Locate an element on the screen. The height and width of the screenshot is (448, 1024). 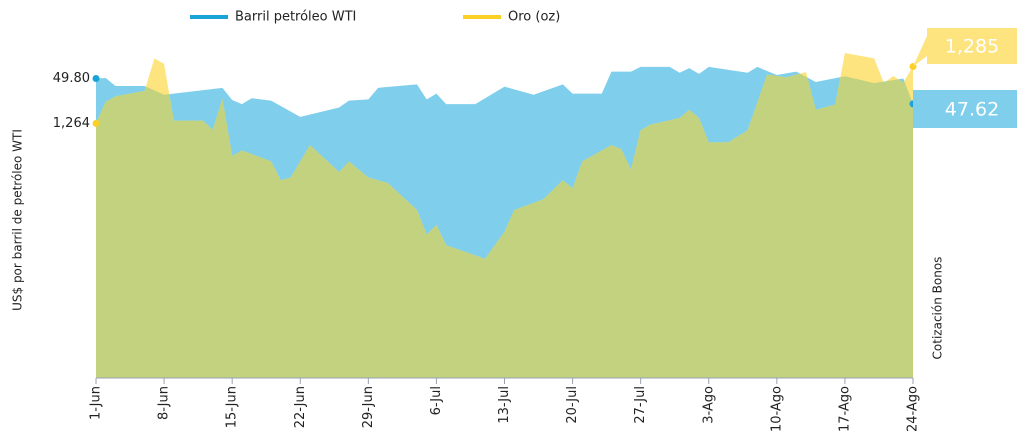
callout-label: 1,285 is located at coordinates (972, 47).